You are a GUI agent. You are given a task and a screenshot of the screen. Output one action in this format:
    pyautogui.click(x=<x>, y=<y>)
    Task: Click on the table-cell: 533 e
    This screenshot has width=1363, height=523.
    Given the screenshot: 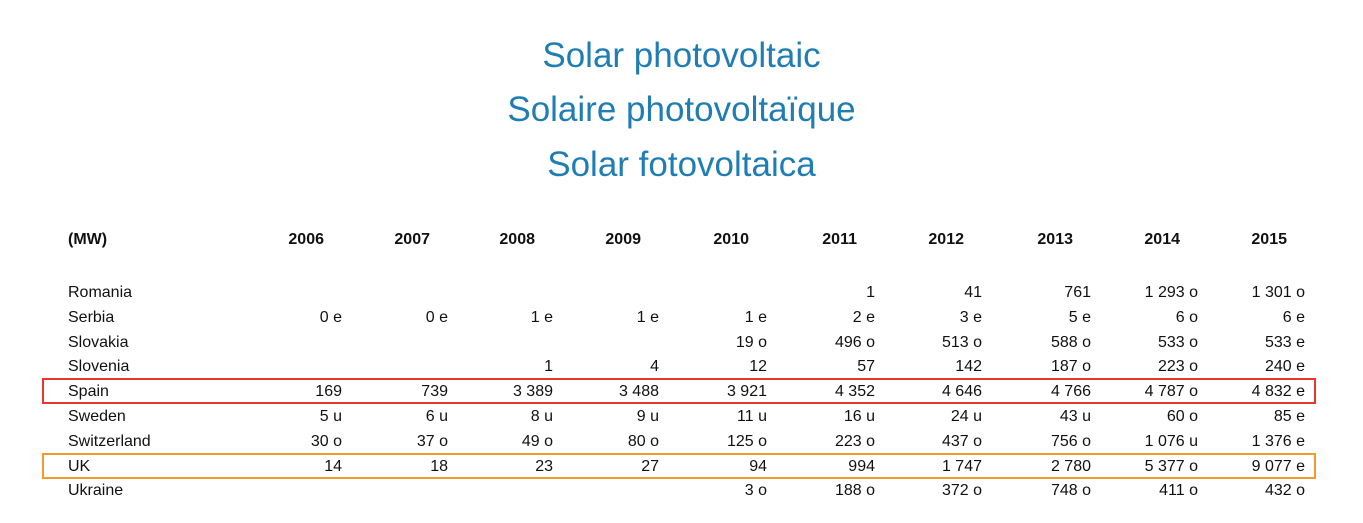 What is the action you would take?
    pyautogui.click(x=1284, y=342)
    